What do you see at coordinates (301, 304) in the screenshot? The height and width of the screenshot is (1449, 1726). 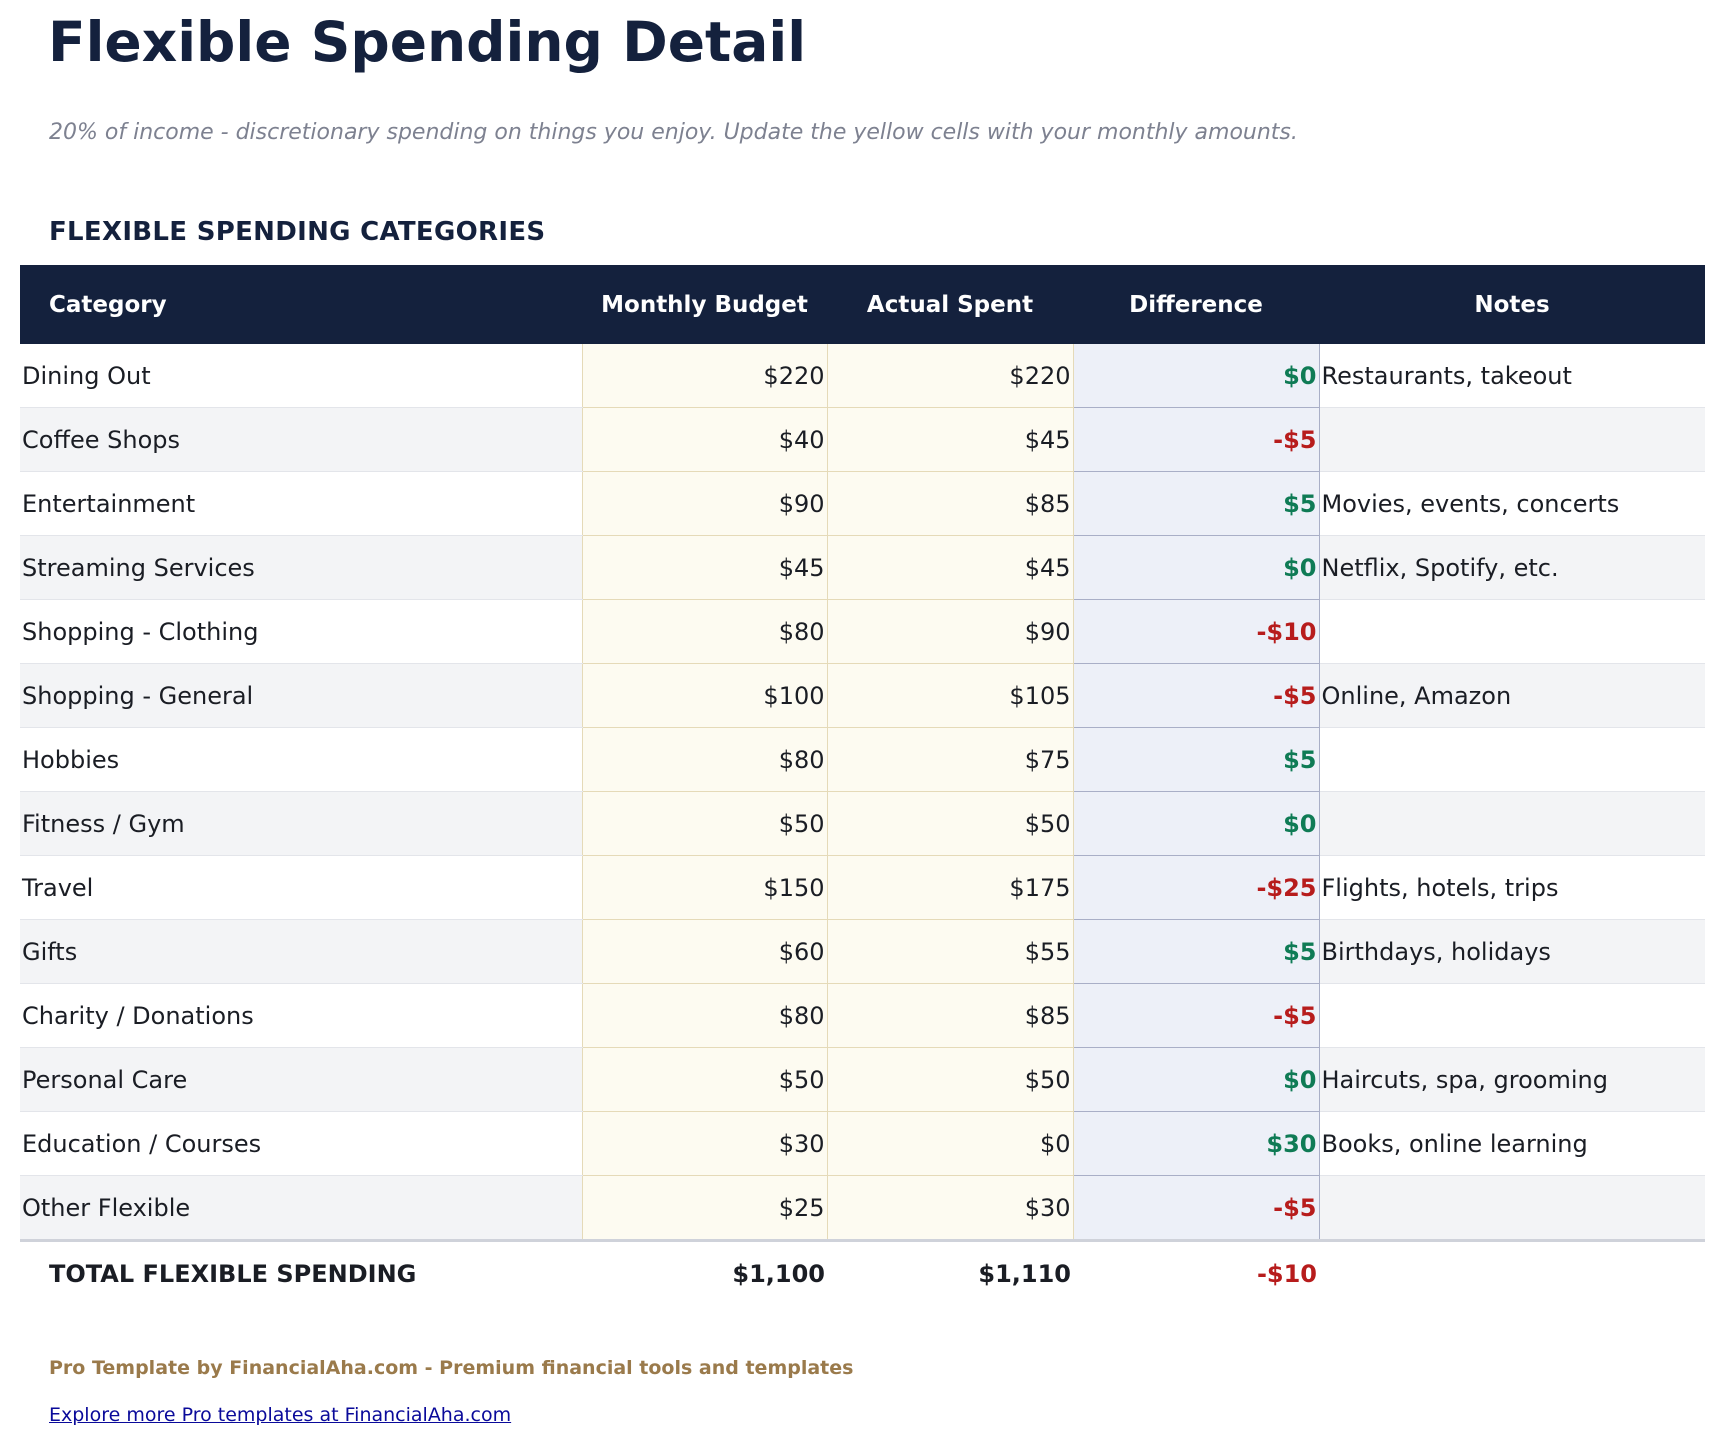 I see `header-category: Category` at bounding box center [301, 304].